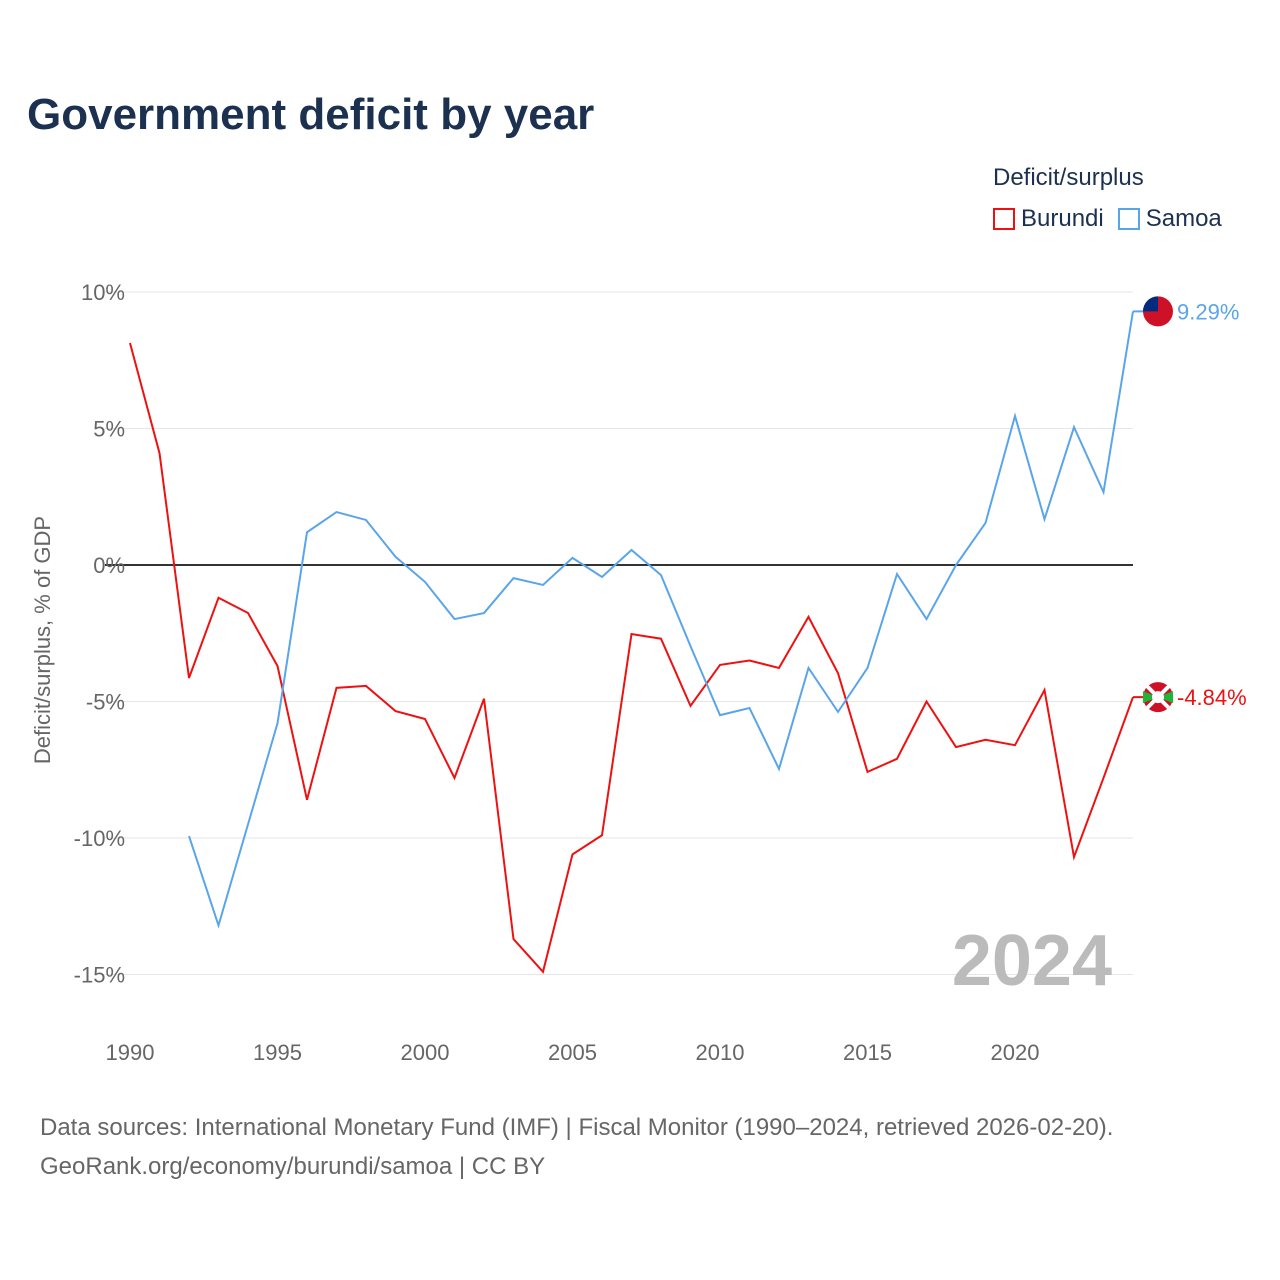  What do you see at coordinates (1158, 311) in the screenshot?
I see `samoa-flag-icon` at bounding box center [1158, 311].